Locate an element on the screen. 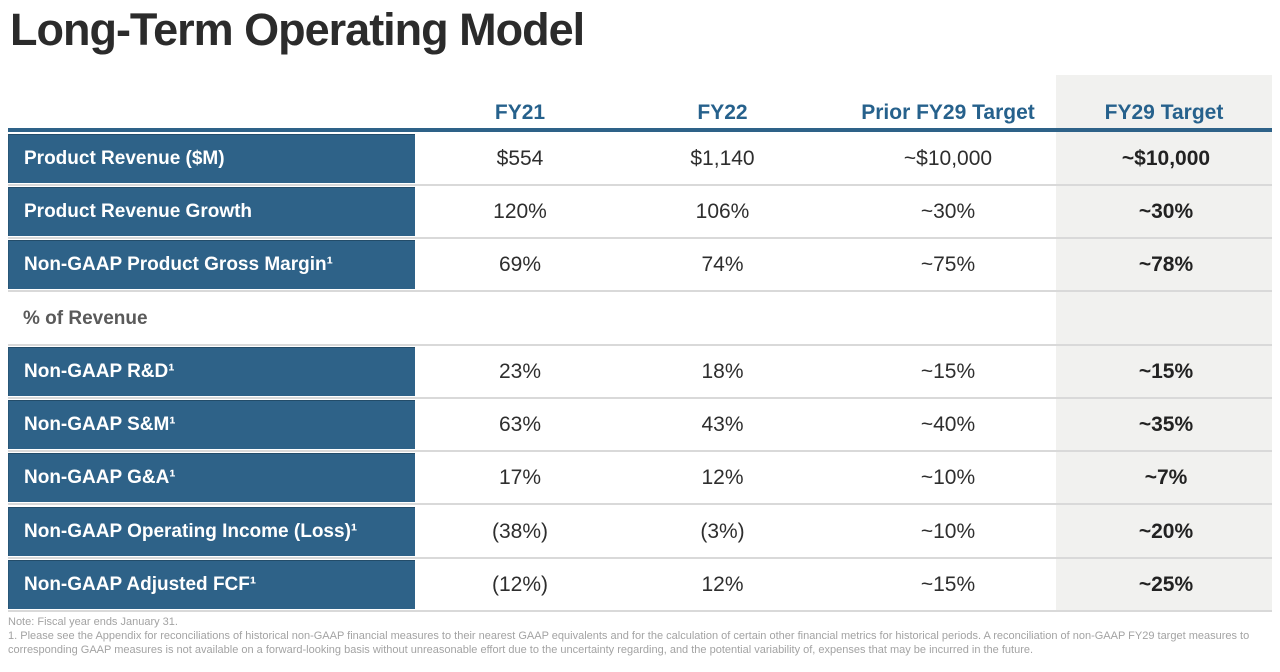 The height and width of the screenshot is (672, 1280). cell-fy21: 23% is located at coordinates (520, 371).